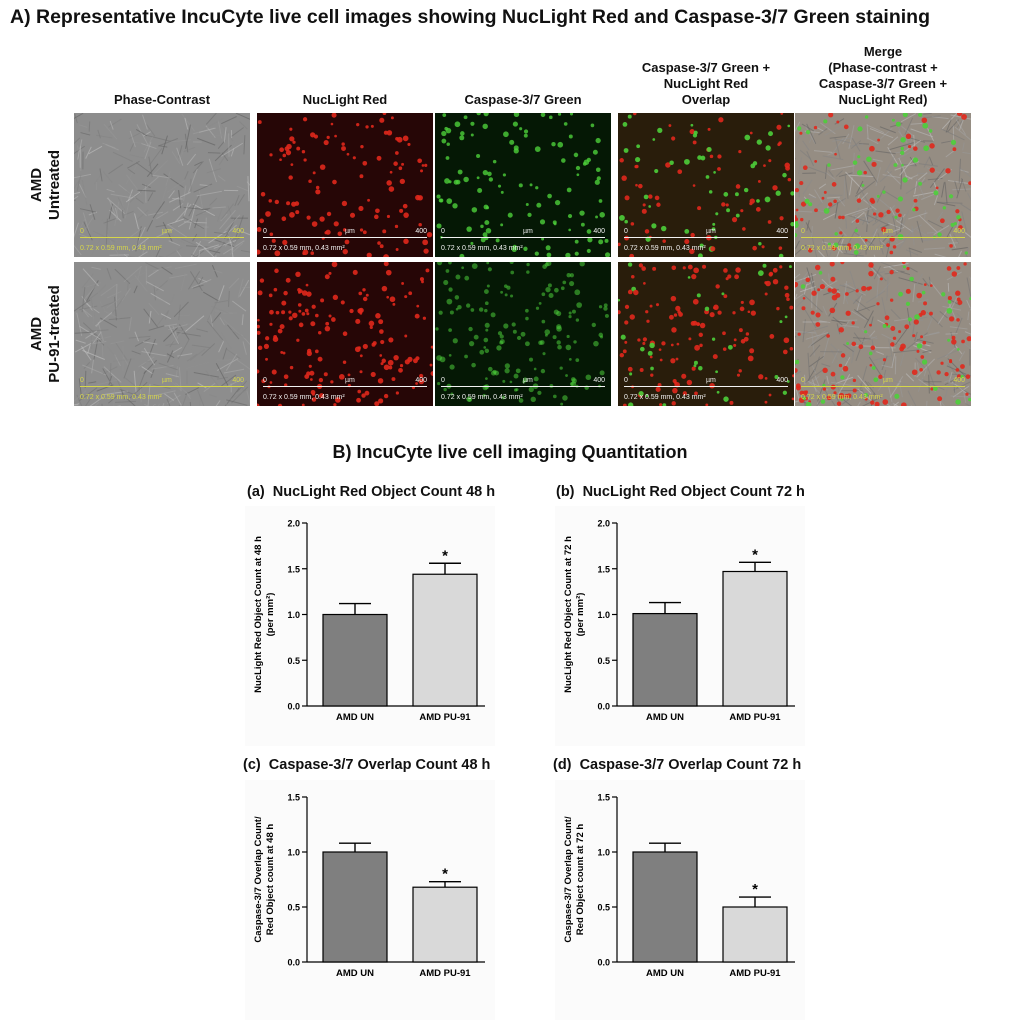 The width and height of the screenshot is (1020, 1020). Describe the element at coordinates (568, 614) in the screenshot. I see `y-axis-label-line: NucLight Red Object Count at 72 h` at that location.